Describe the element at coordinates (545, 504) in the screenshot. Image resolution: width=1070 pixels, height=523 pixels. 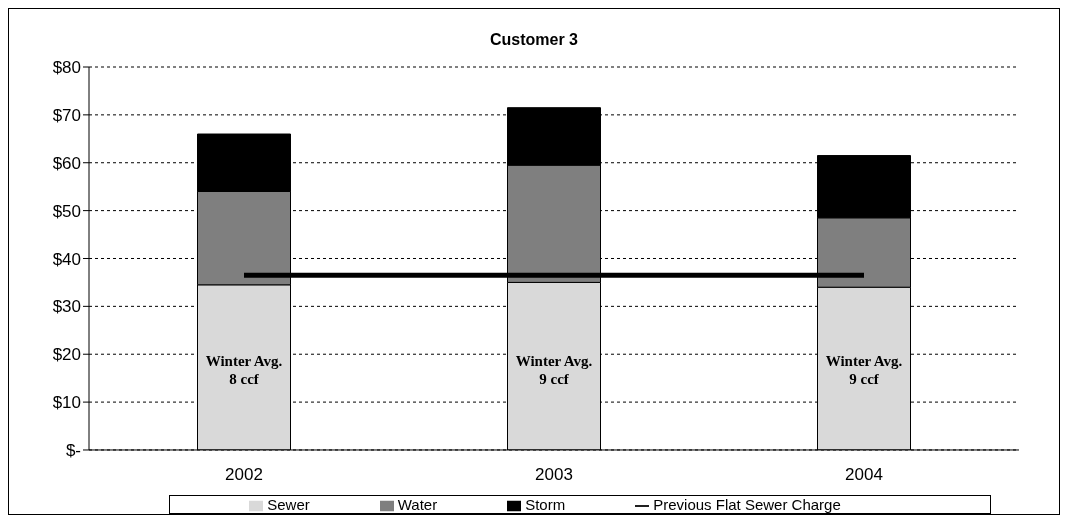
I see `legend-label: Storm` at that location.